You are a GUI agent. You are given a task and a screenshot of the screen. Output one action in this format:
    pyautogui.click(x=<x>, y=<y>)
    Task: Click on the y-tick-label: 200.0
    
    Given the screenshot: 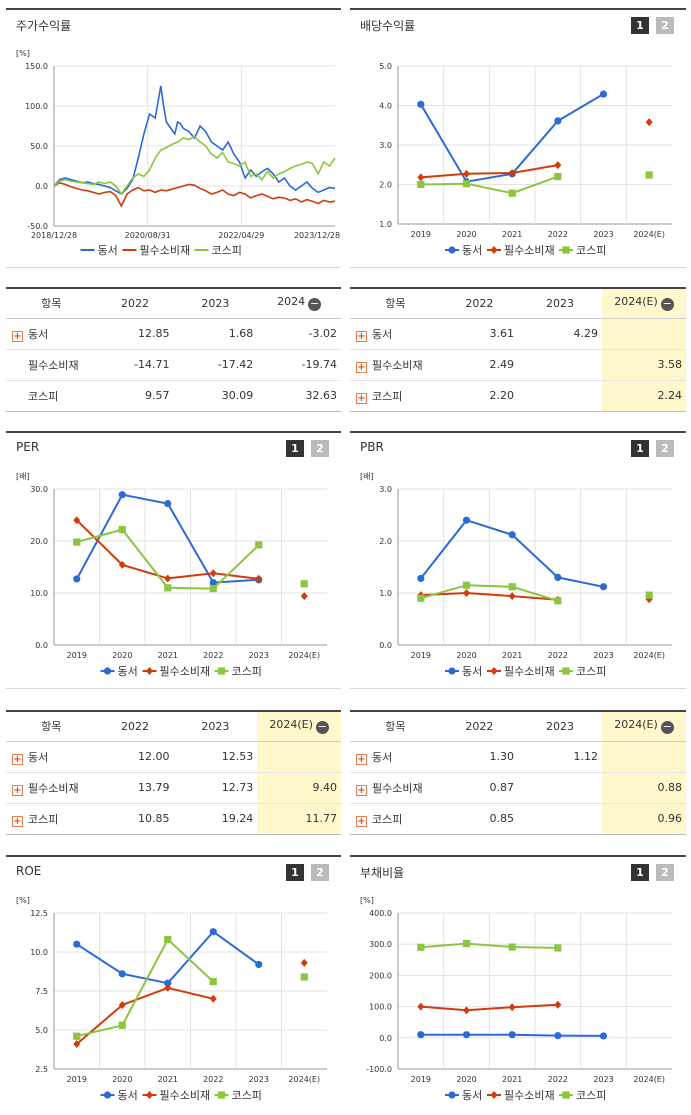 What is the action you would take?
    pyautogui.click(x=380, y=975)
    